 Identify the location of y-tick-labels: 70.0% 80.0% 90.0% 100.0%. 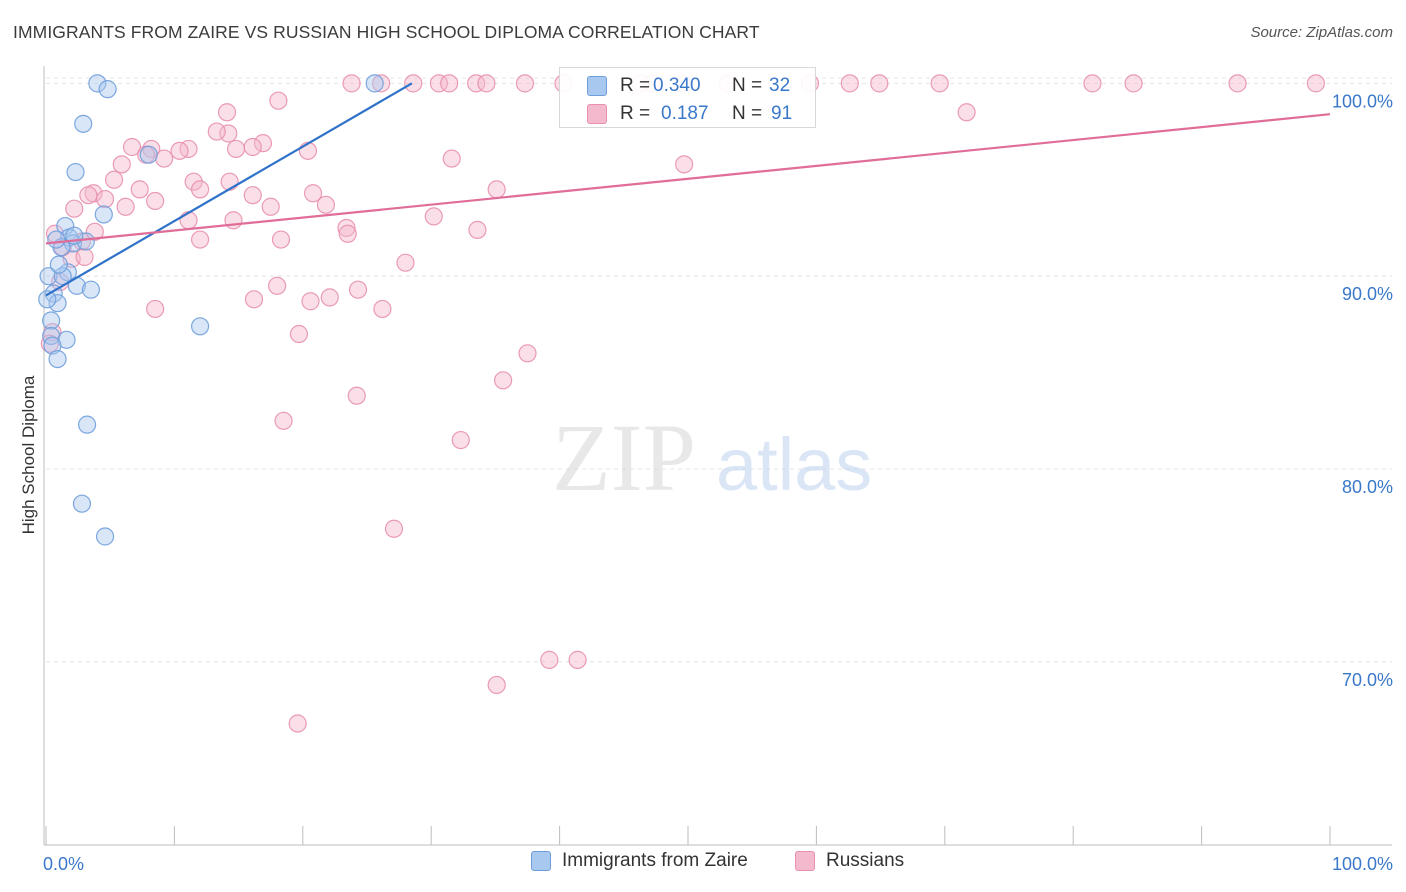
(1362, 390).